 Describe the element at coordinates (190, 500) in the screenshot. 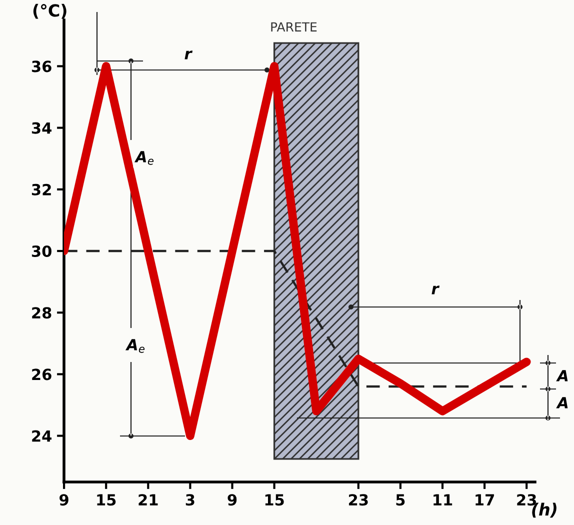

I see `x-tick-label: 3` at that location.